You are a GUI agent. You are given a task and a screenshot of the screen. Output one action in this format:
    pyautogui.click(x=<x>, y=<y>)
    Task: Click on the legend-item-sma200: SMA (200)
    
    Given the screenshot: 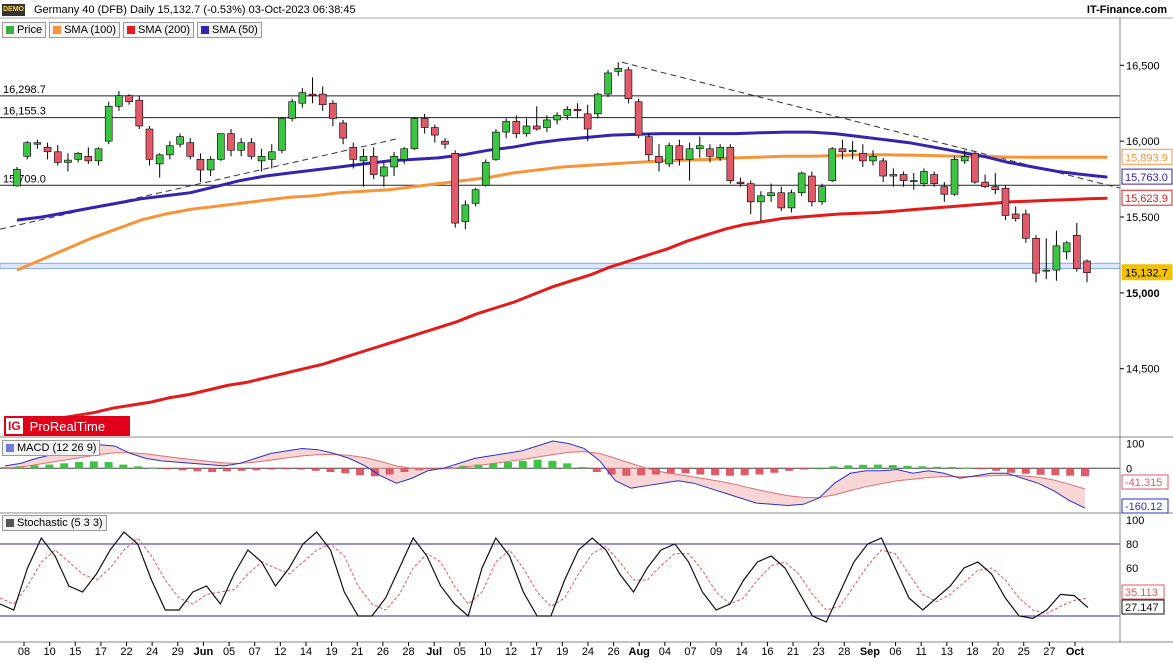 What is the action you would take?
    pyautogui.click(x=158, y=30)
    